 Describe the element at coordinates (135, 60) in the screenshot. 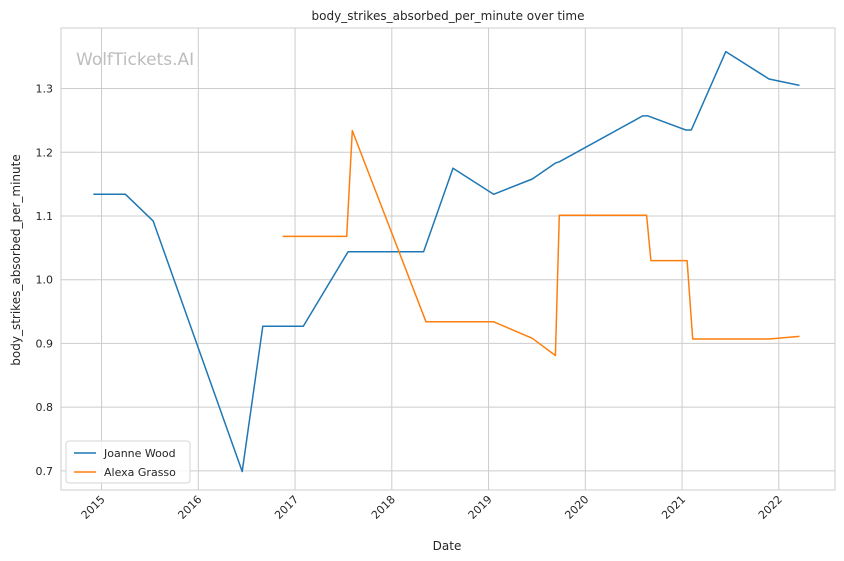

I see `watermark: WolfTickets.AI` at that location.